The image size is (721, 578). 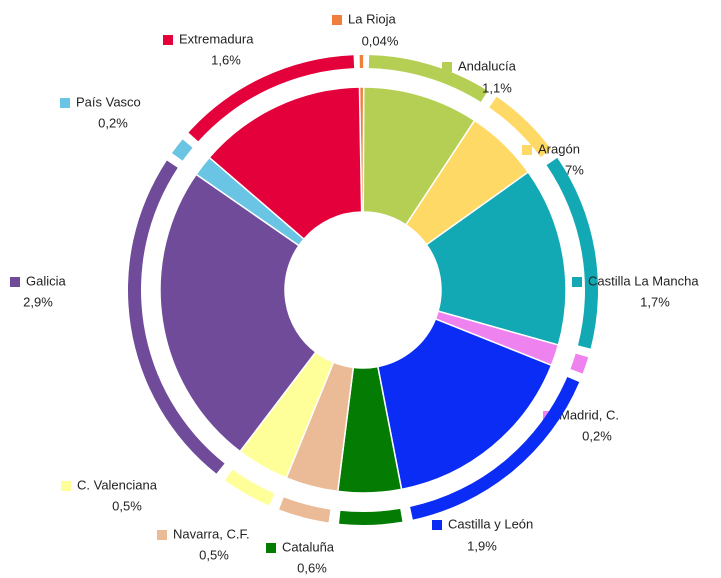 I want to click on value-label: 1,1%, so click(x=497, y=87).